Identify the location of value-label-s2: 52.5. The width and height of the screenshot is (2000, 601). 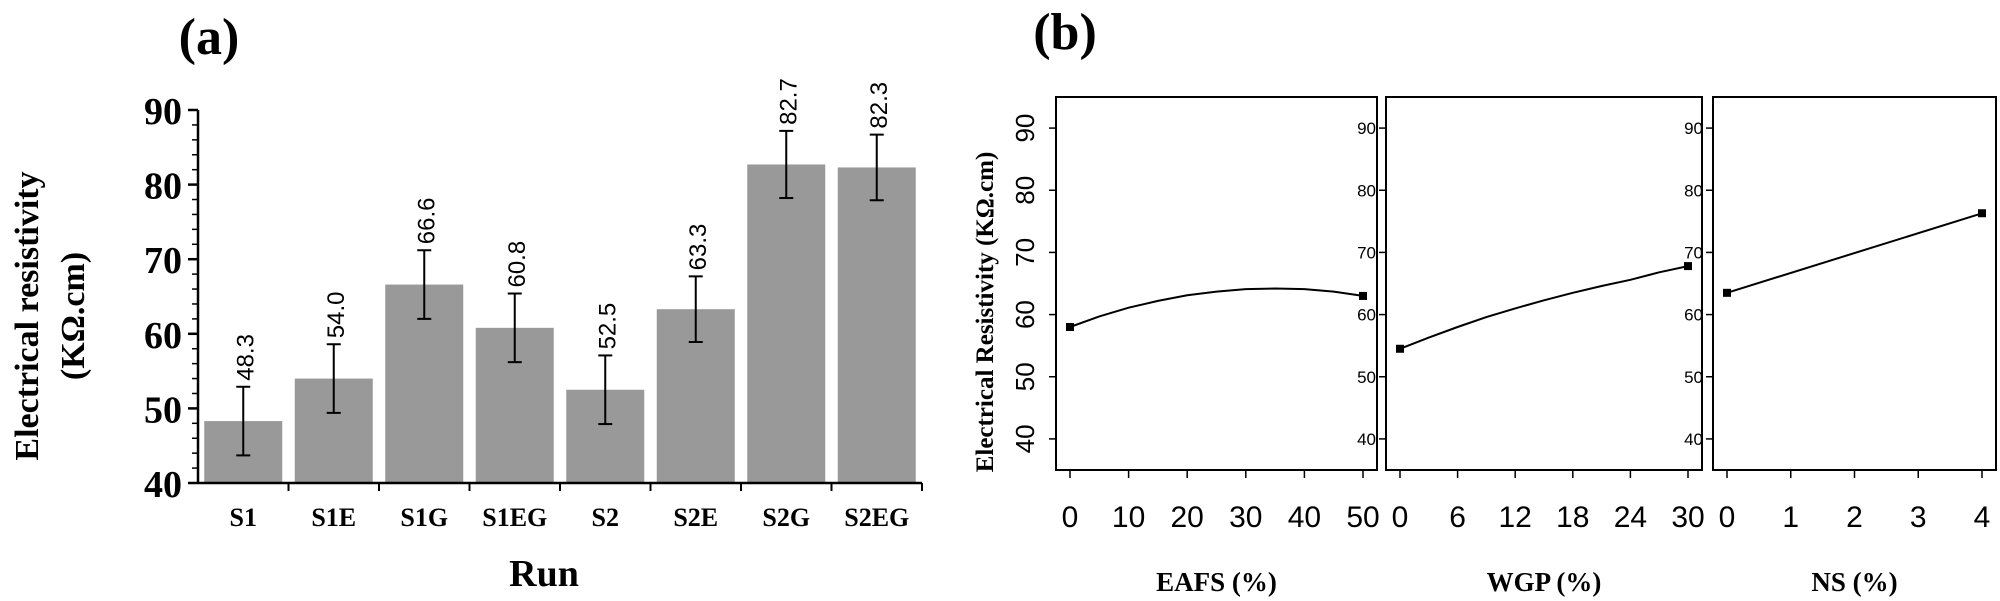
(607, 326).